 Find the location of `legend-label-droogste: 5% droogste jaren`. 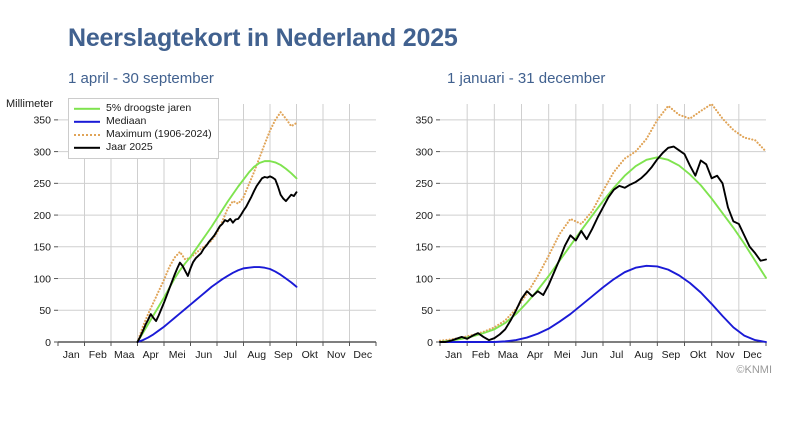

legend-label-droogste: 5% droogste jaren is located at coordinates (149, 108).